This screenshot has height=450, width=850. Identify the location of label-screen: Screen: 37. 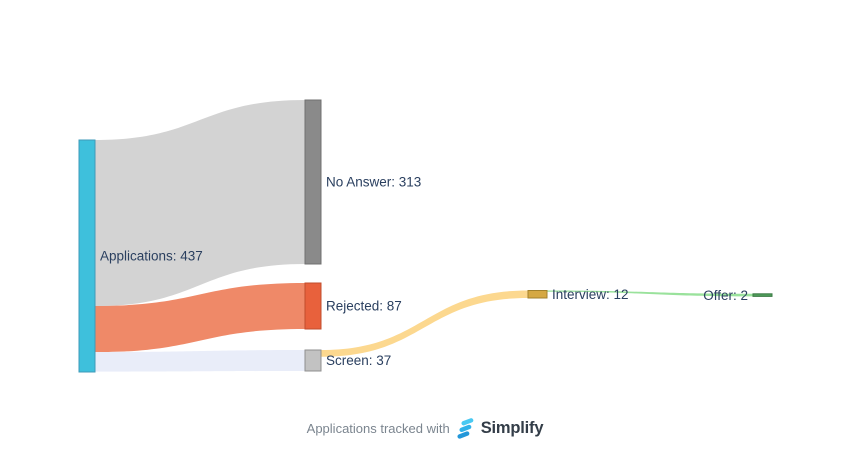
(358, 360).